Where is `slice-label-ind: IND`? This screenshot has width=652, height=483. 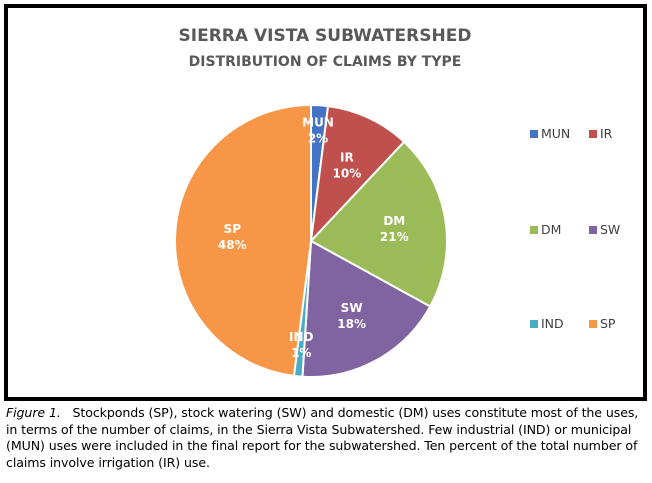 slice-label-ind: IND is located at coordinates (301, 337).